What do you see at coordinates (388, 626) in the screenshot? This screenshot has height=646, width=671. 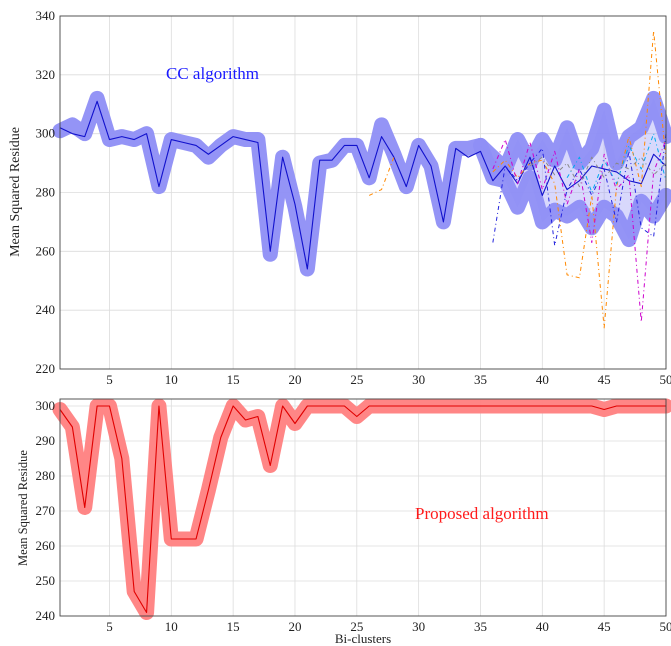 I see `bottom-x-tick-labels: 5 10 15 20 25 30 35 40 45 50` at bounding box center [388, 626].